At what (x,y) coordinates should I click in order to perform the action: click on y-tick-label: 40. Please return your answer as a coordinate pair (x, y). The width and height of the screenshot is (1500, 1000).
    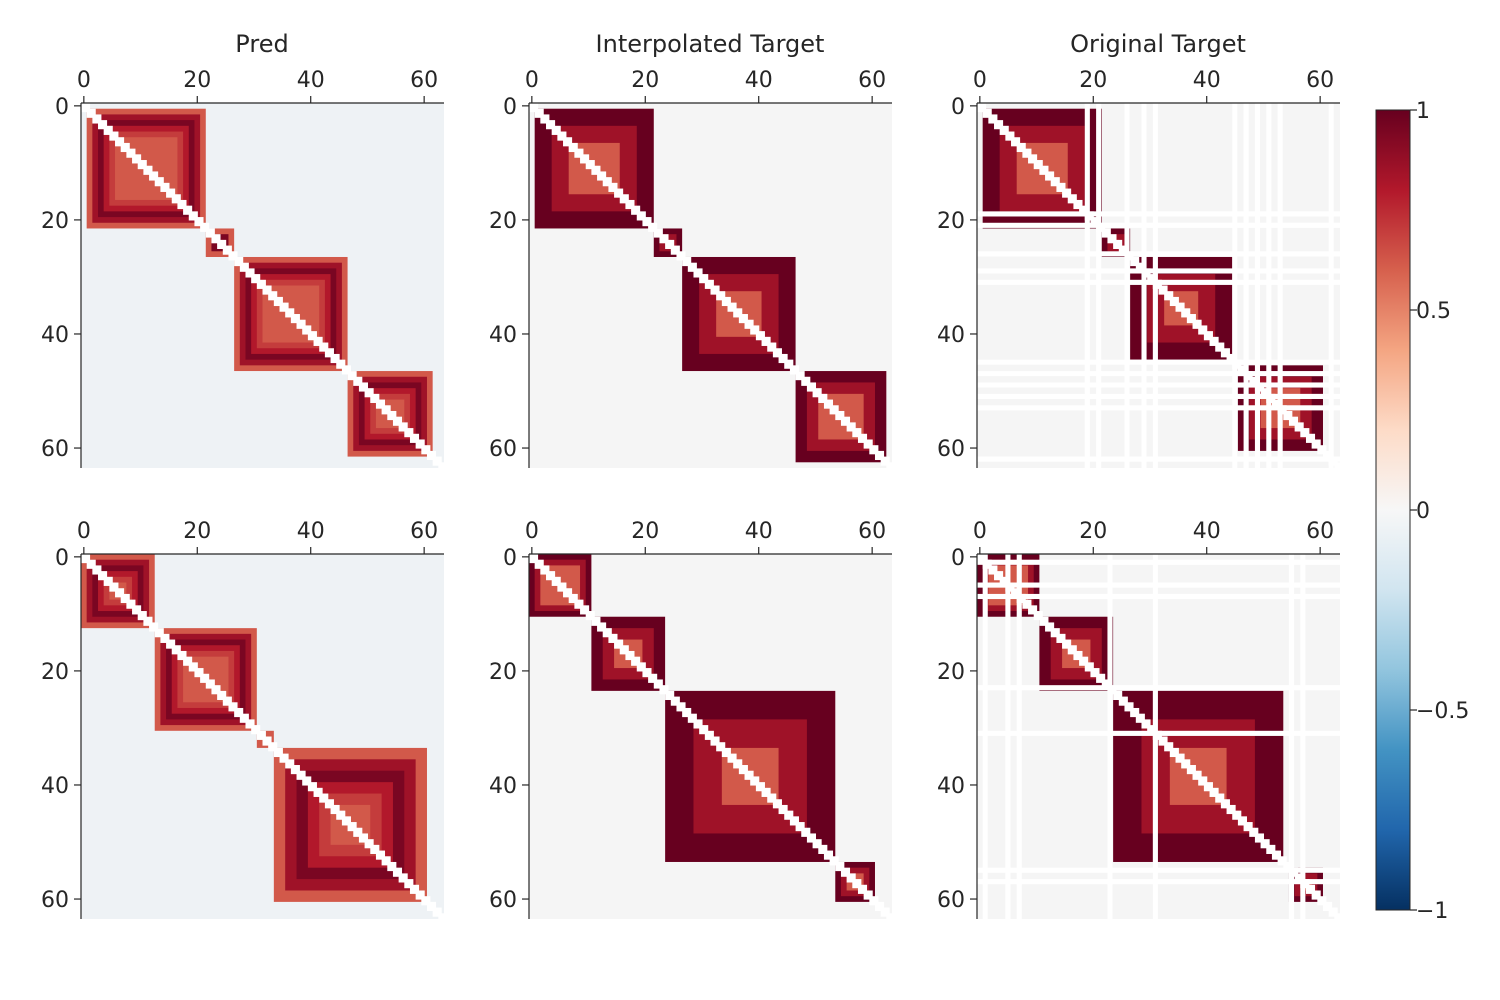
    Looking at the image, I should click on (55, 335).